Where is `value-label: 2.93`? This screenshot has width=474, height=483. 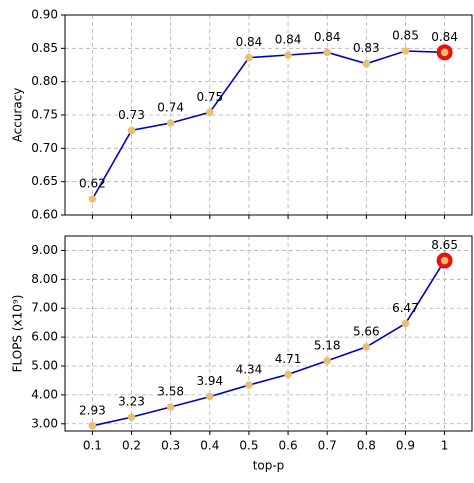 value-label: 2.93 is located at coordinates (92, 410).